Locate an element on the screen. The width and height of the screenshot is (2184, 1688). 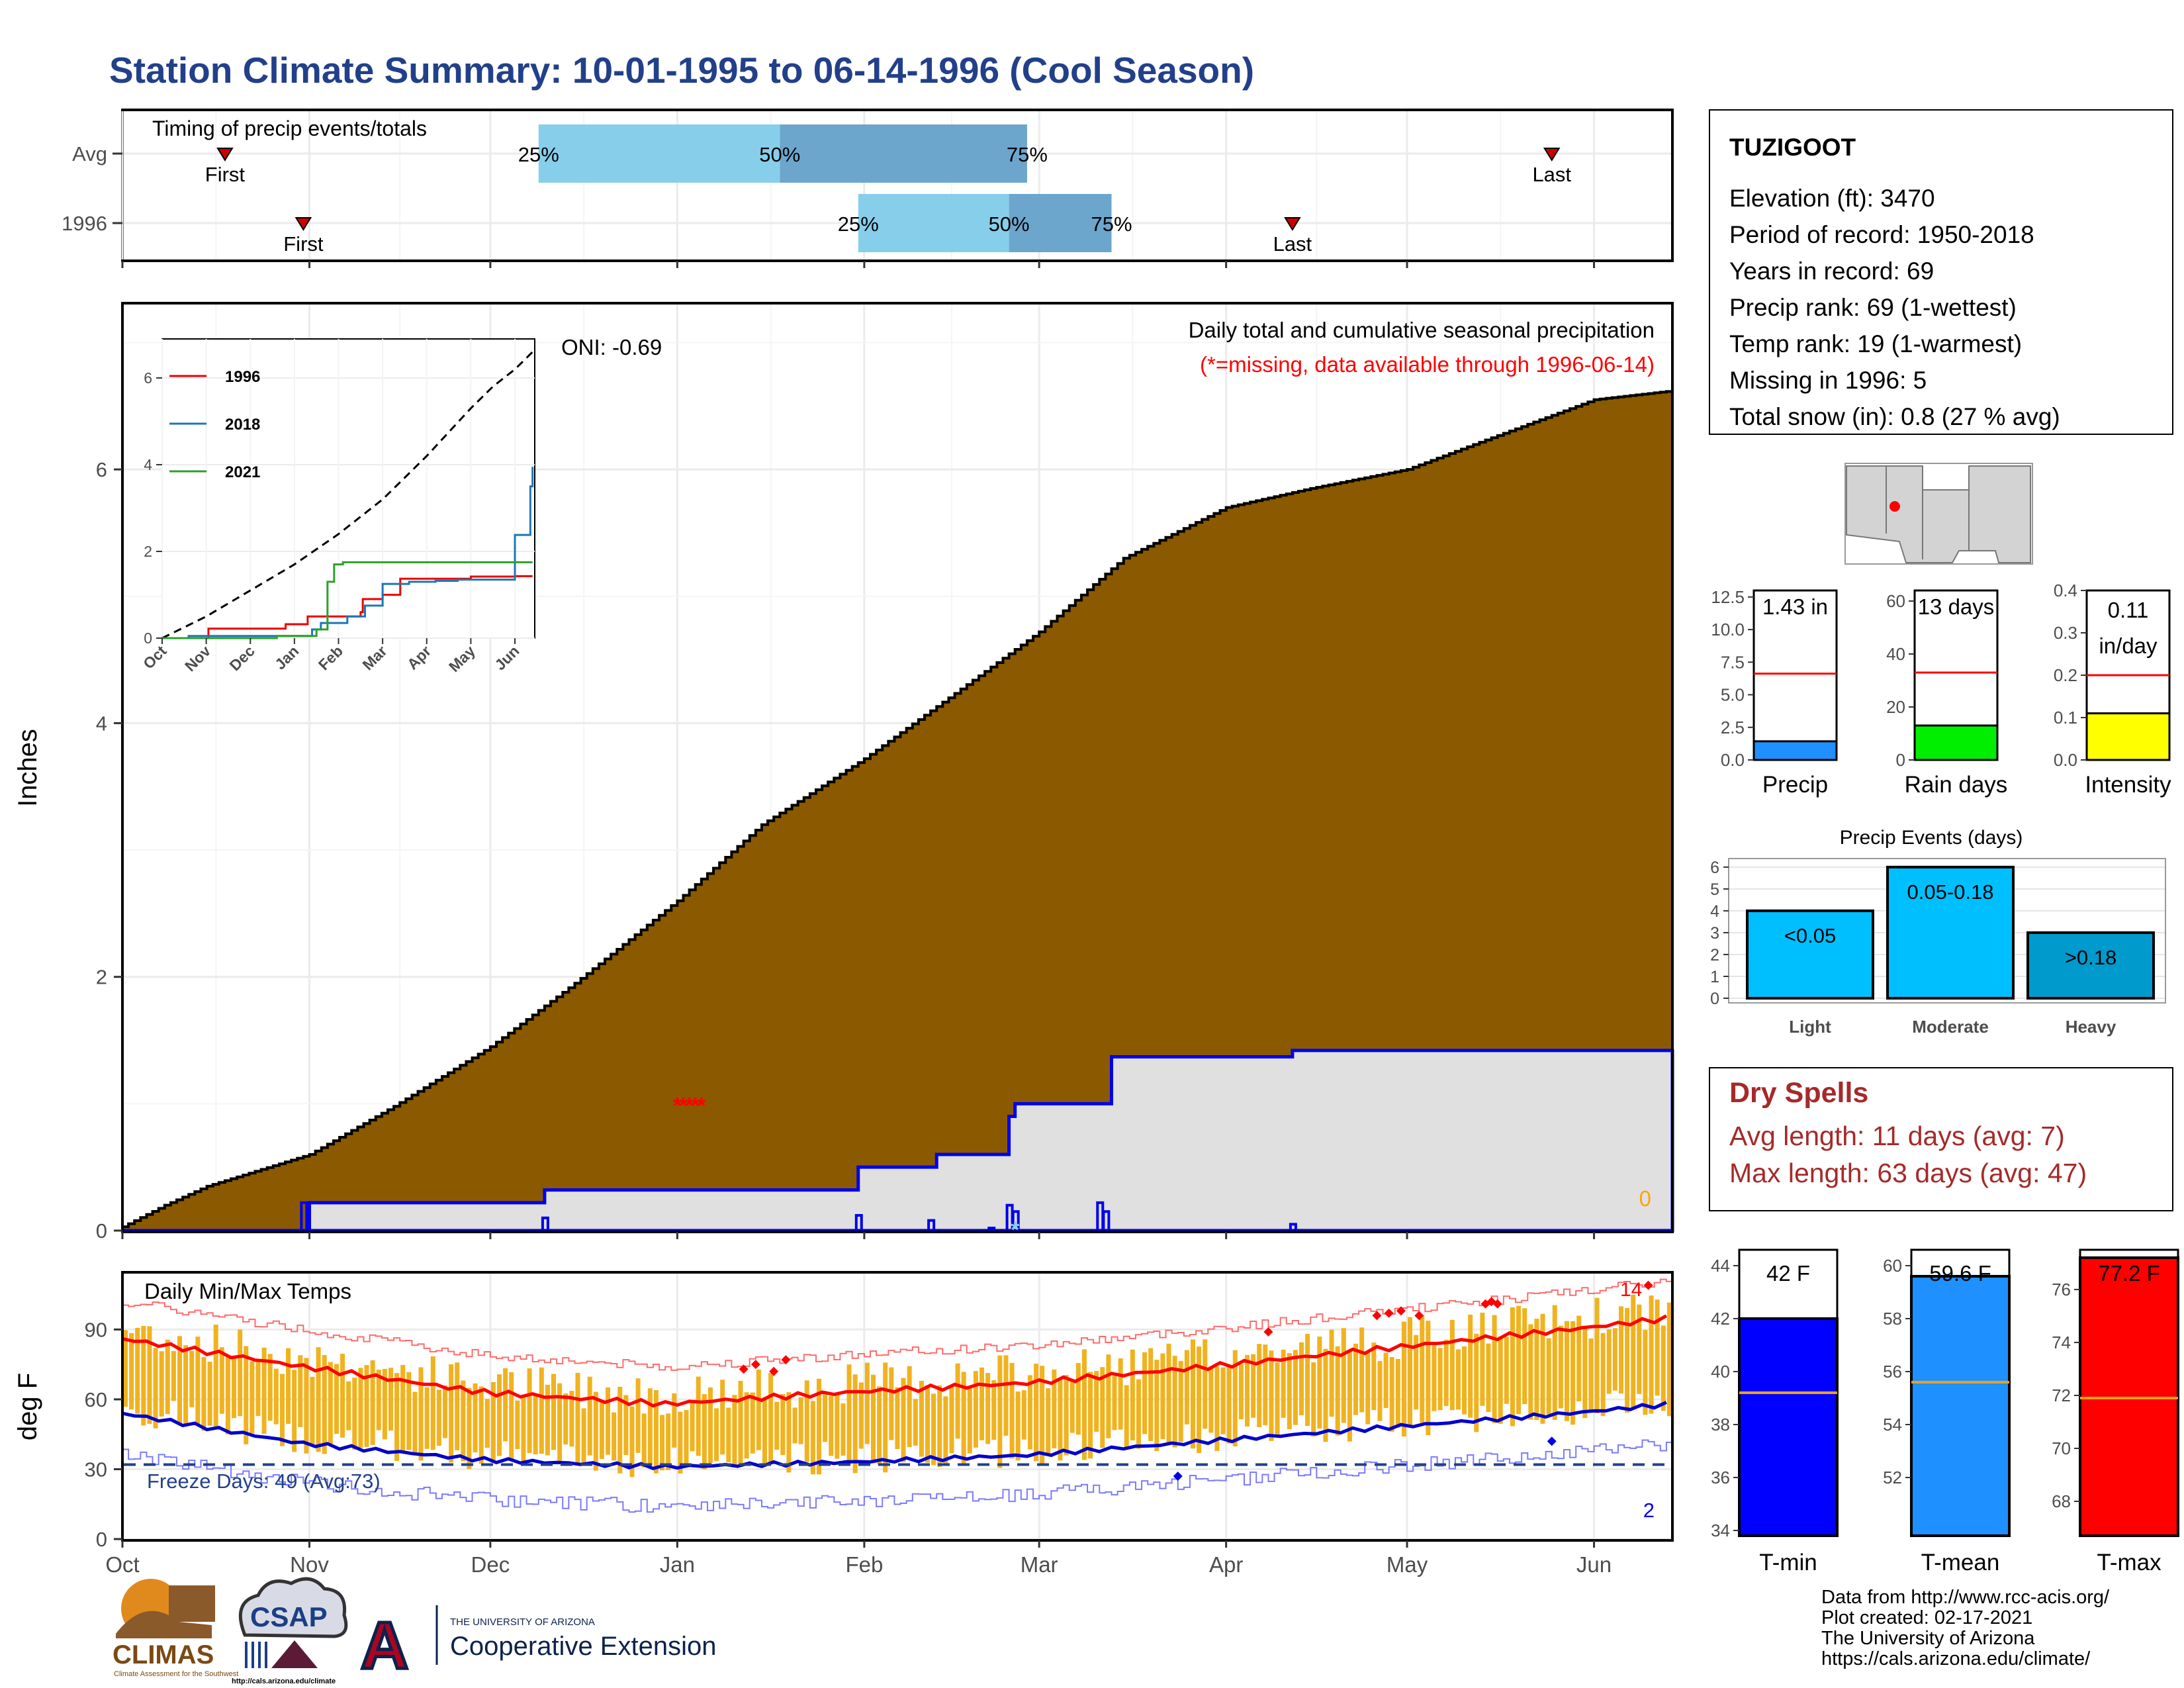
footer-line: Plot created: 02-17-2021 is located at coordinates (1926, 1617).